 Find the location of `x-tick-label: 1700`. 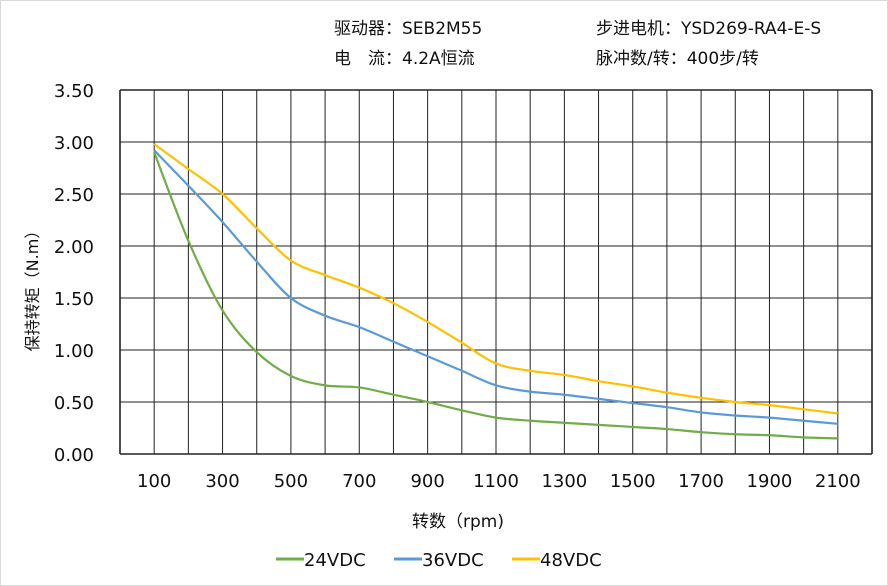

x-tick-label: 1700 is located at coordinates (701, 481).